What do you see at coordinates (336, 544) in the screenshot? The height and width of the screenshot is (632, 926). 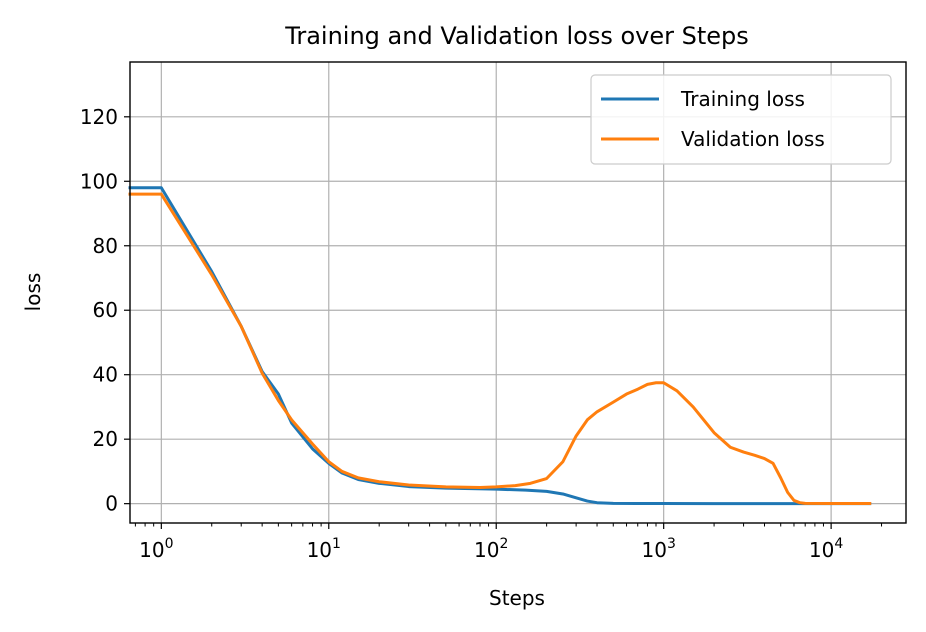 I see `x-tick-label-exponent: 1` at bounding box center [336, 544].